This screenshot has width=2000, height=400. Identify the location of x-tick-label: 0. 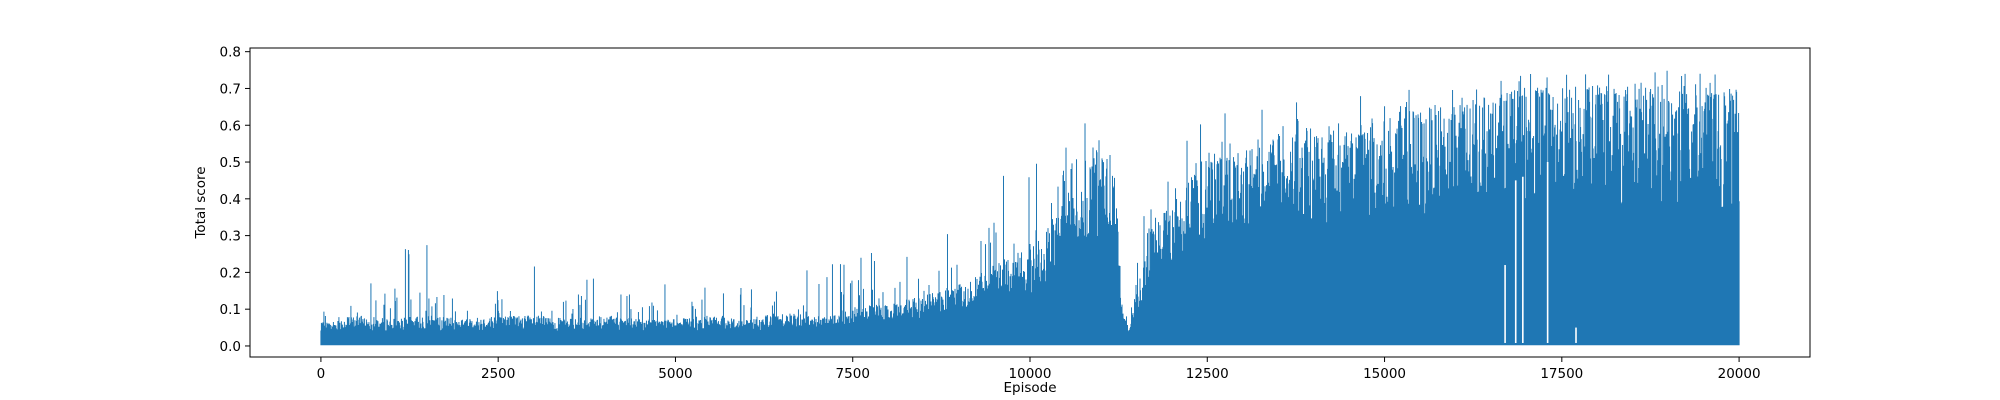
(321, 374).